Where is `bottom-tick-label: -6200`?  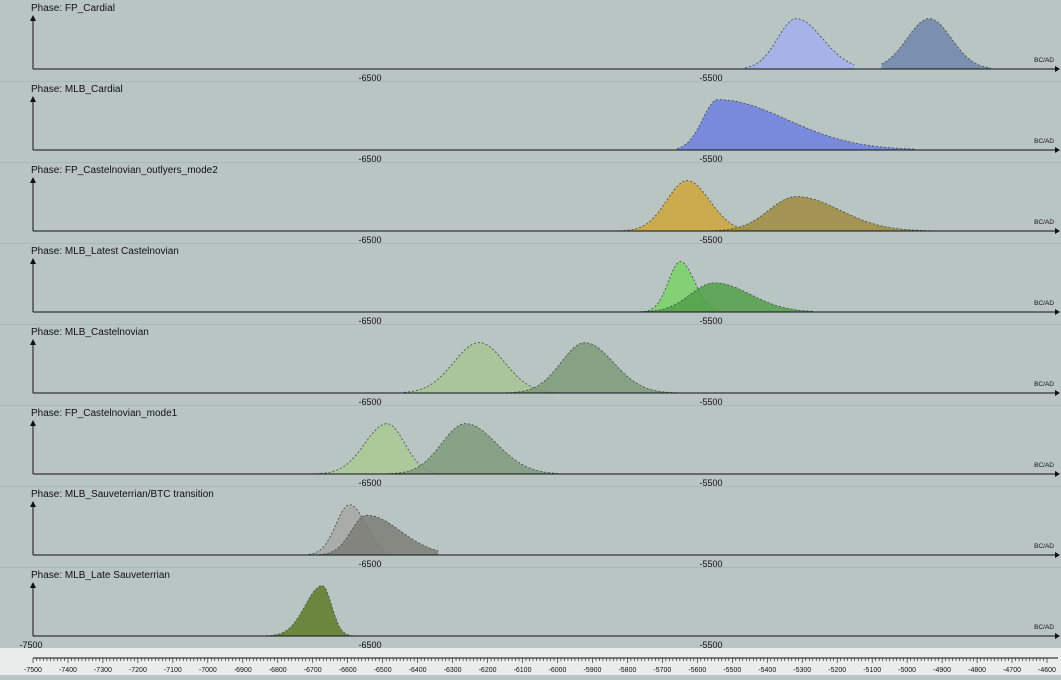 bottom-tick-label: -6200 is located at coordinates (488, 670).